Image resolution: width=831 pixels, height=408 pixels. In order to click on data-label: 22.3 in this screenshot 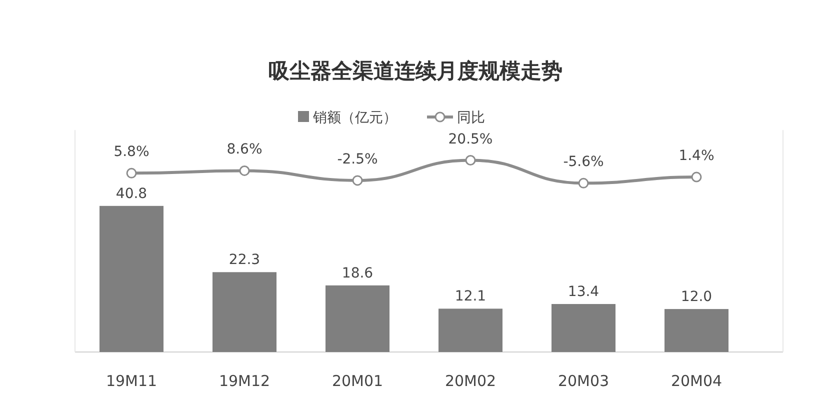, I will do `click(244, 260)`.